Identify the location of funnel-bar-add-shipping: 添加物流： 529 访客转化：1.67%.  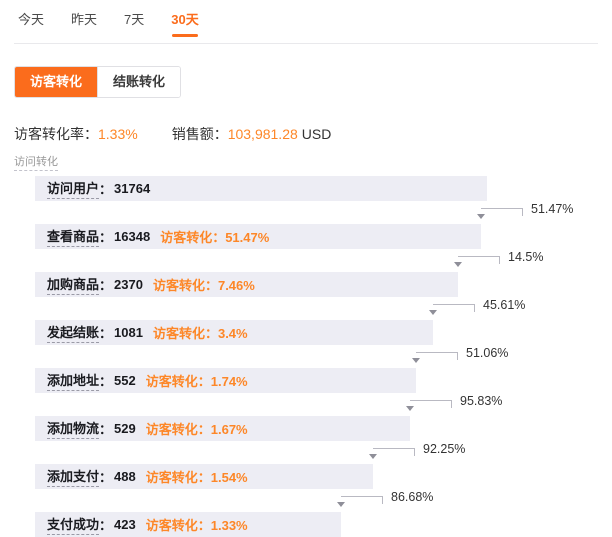
(222, 428).